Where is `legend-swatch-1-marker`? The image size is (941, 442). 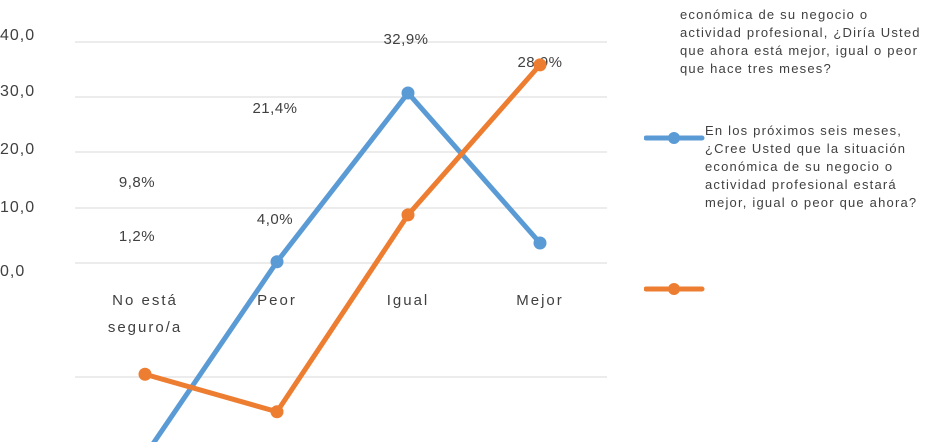 legend-swatch-1-marker is located at coordinates (674, 138).